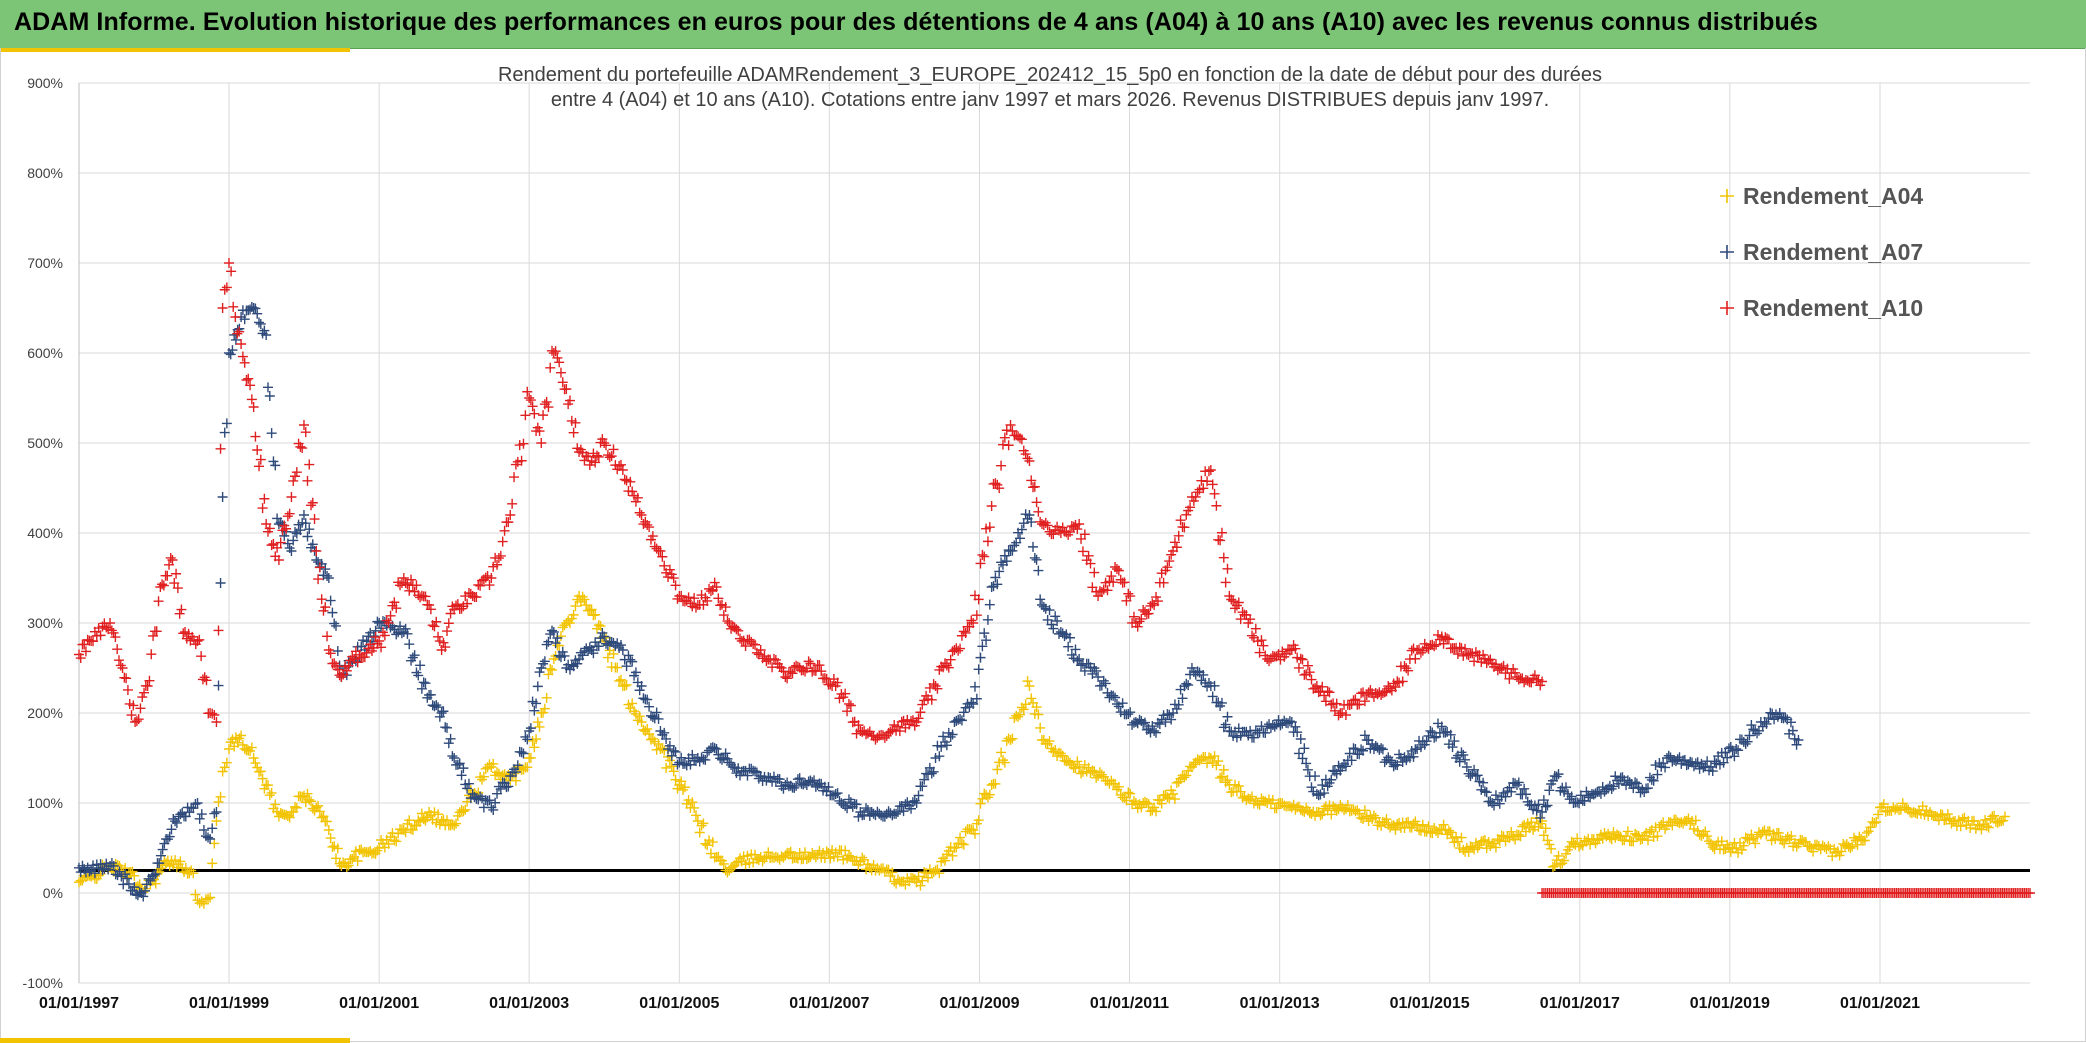 The width and height of the screenshot is (2086, 1043). Describe the element at coordinates (1730, 1003) in the screenshot. I see `x-tick-label: 01/01/2019` at that location.